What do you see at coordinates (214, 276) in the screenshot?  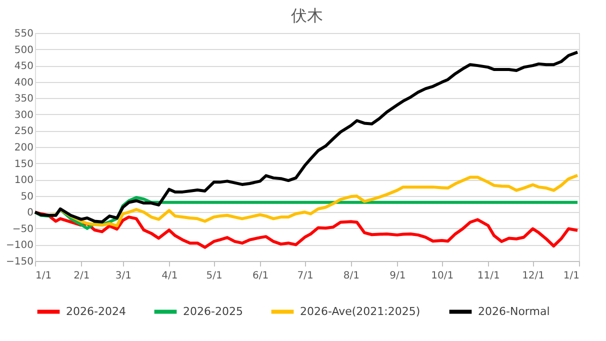 I see `x-tick-label: 5/1` at bounding box center [214, 276].